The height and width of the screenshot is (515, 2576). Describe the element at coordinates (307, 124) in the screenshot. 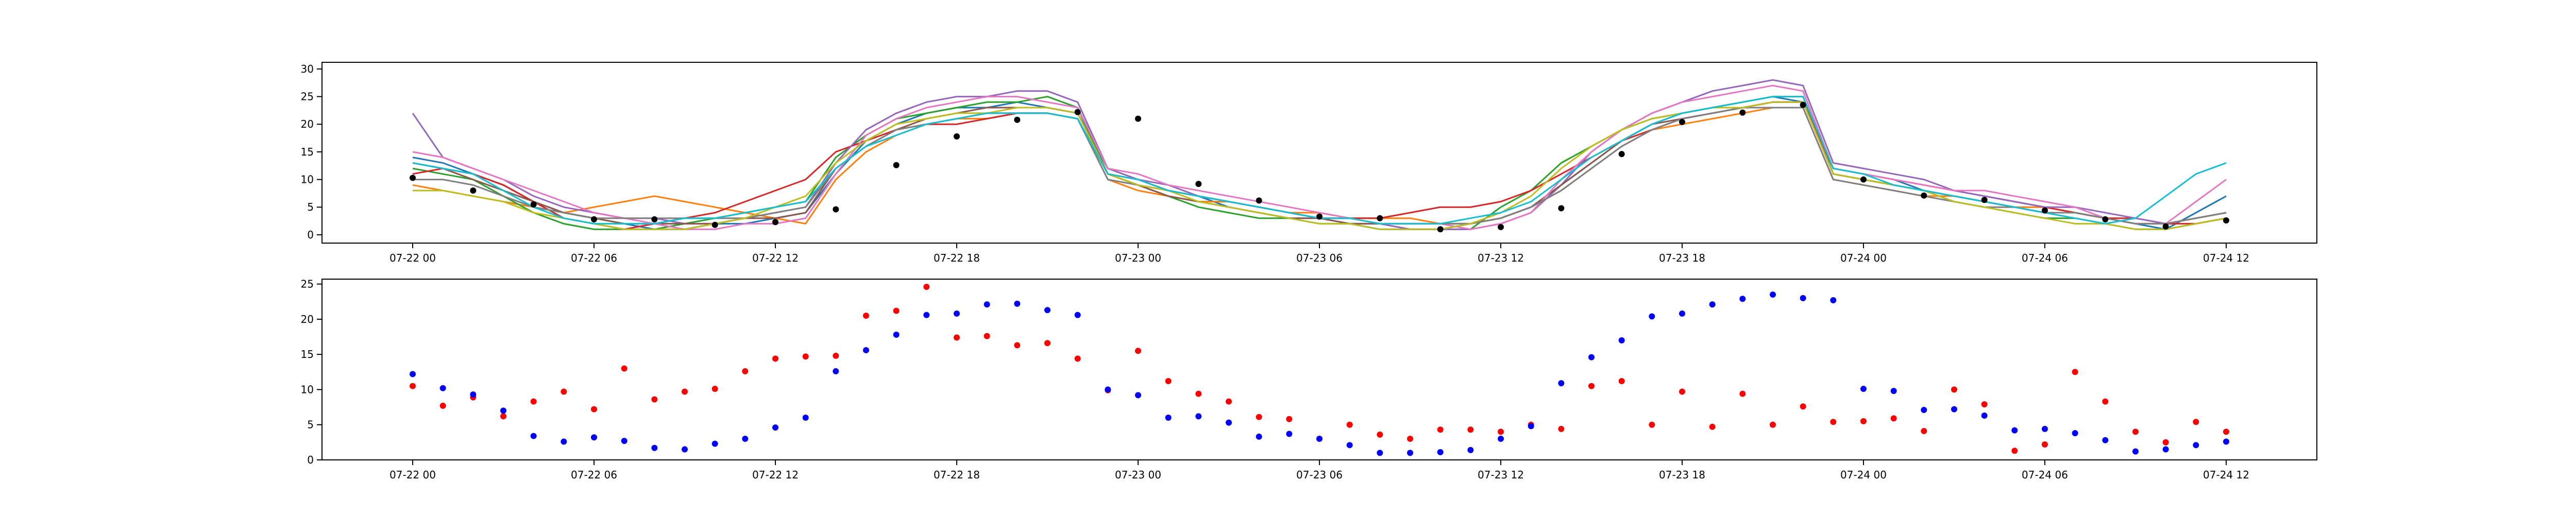

I see `y-tick-label: 20` at that location.